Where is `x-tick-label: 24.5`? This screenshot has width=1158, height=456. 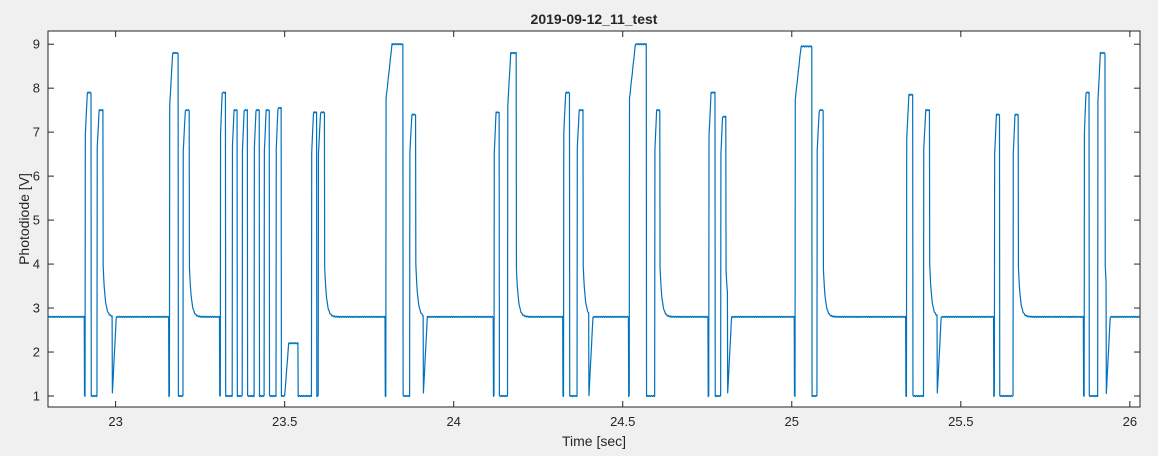
x-tick-label: 24.5 is located at coordinates (622, 421).